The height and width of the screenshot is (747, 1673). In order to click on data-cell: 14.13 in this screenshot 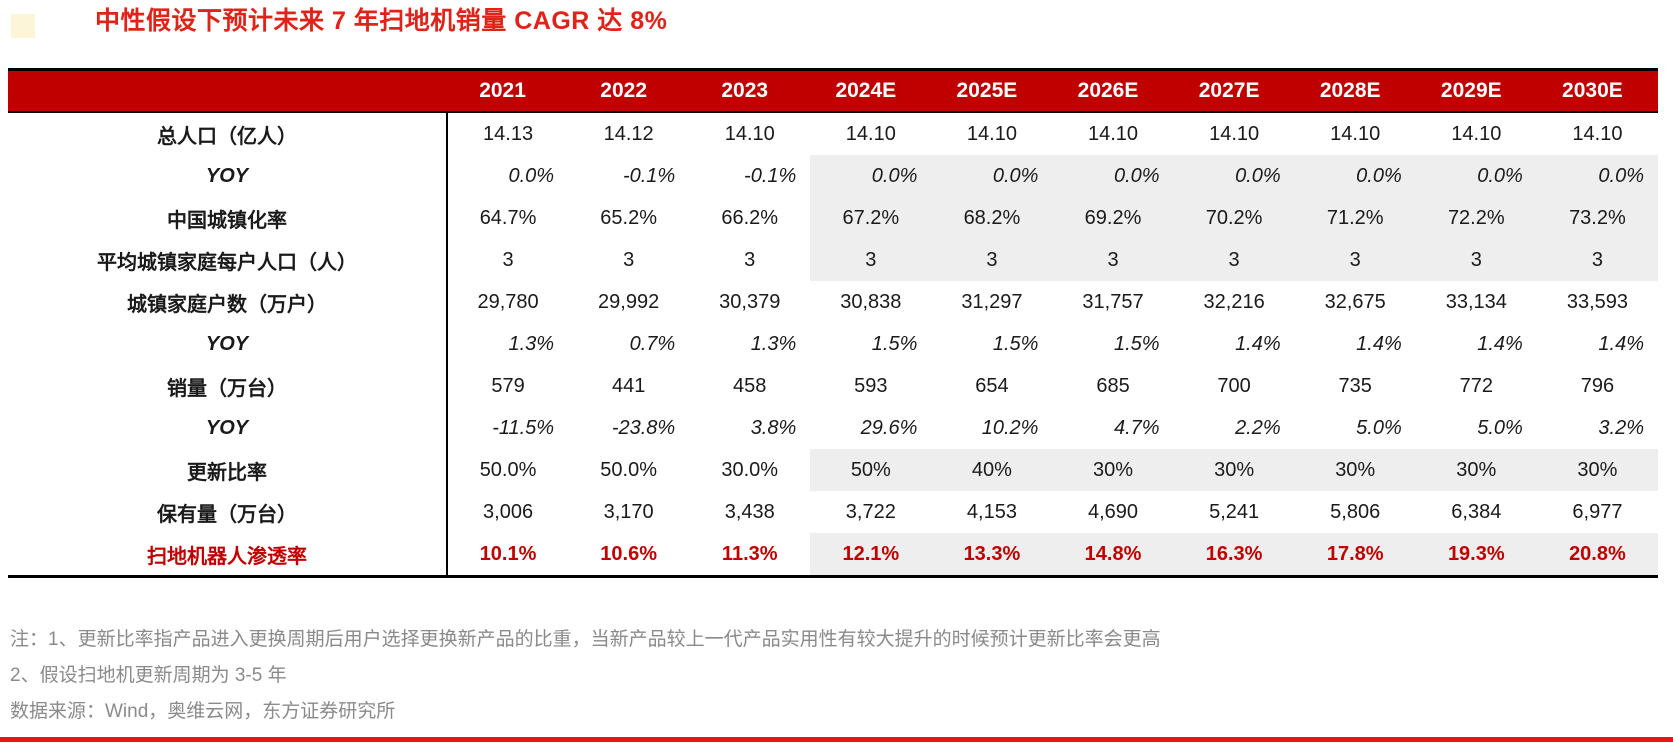, I will do `click(508, 133)`.